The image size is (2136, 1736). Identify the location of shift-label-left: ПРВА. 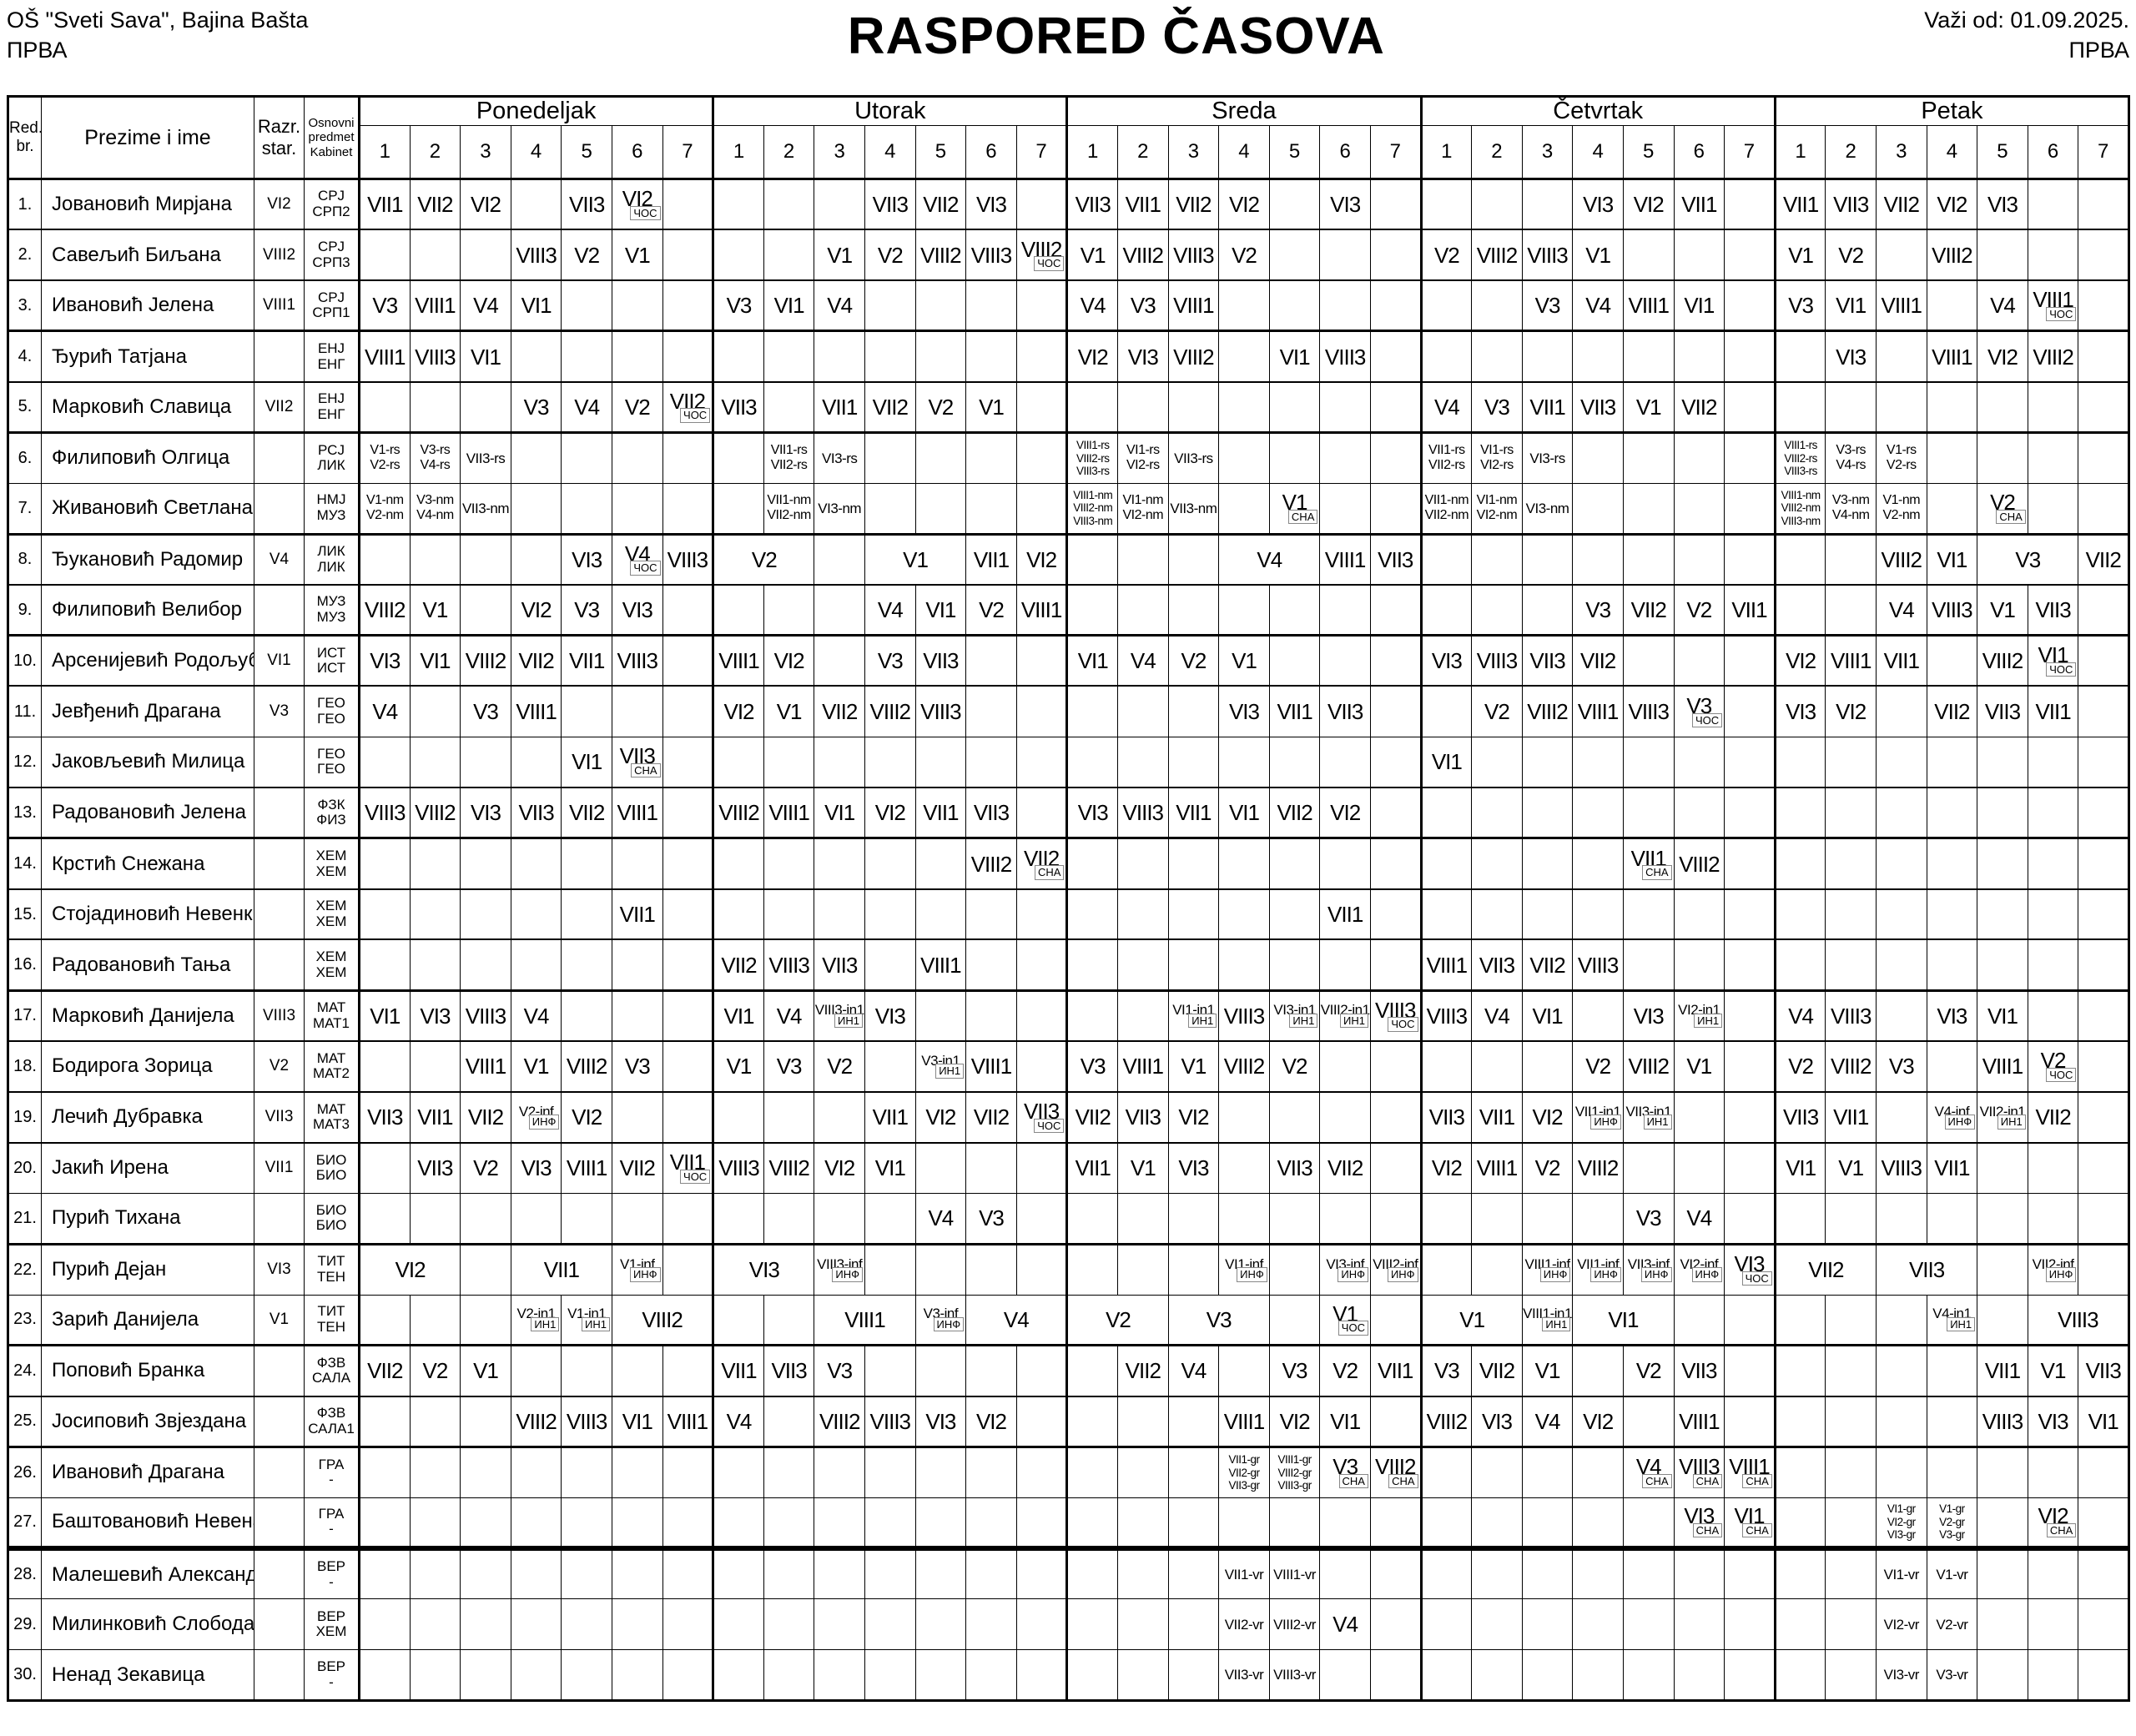
(37, 50).